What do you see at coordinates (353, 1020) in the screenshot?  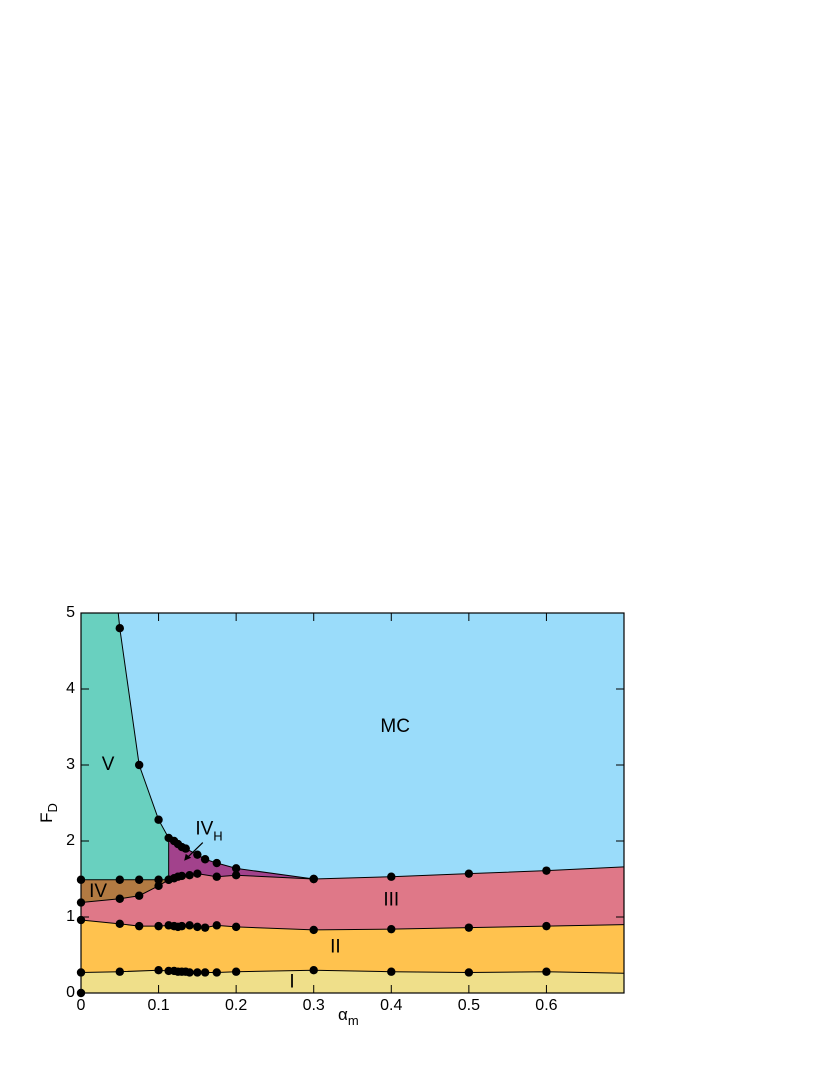 I see `x-axis-label-sub: m` at bounding box center [353, 1020].